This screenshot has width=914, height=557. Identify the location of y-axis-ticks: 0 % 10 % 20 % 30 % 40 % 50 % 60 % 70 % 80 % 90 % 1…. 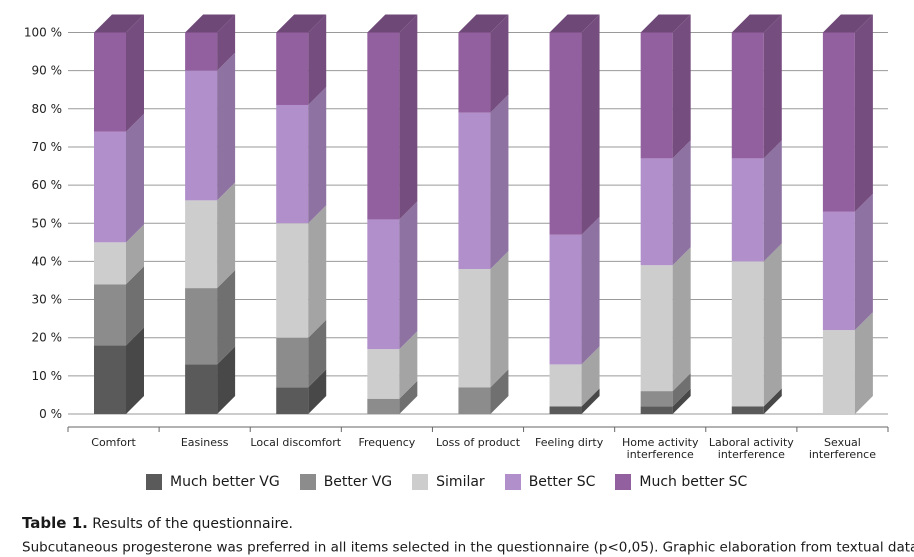
(43, 224).